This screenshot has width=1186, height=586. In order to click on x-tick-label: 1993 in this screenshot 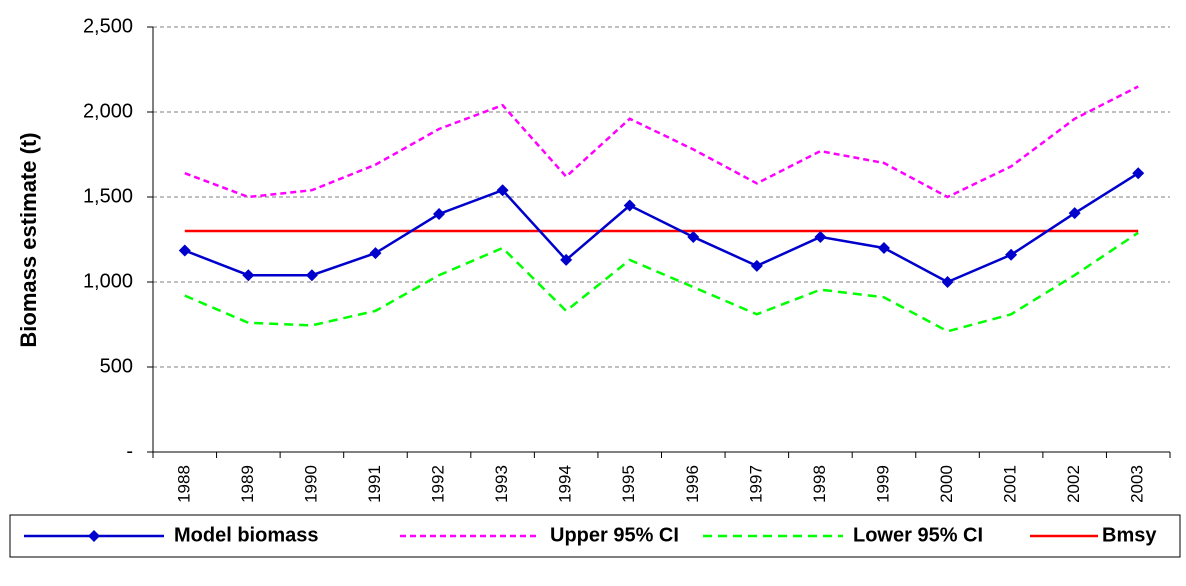, I will do `click(501, 484)`.